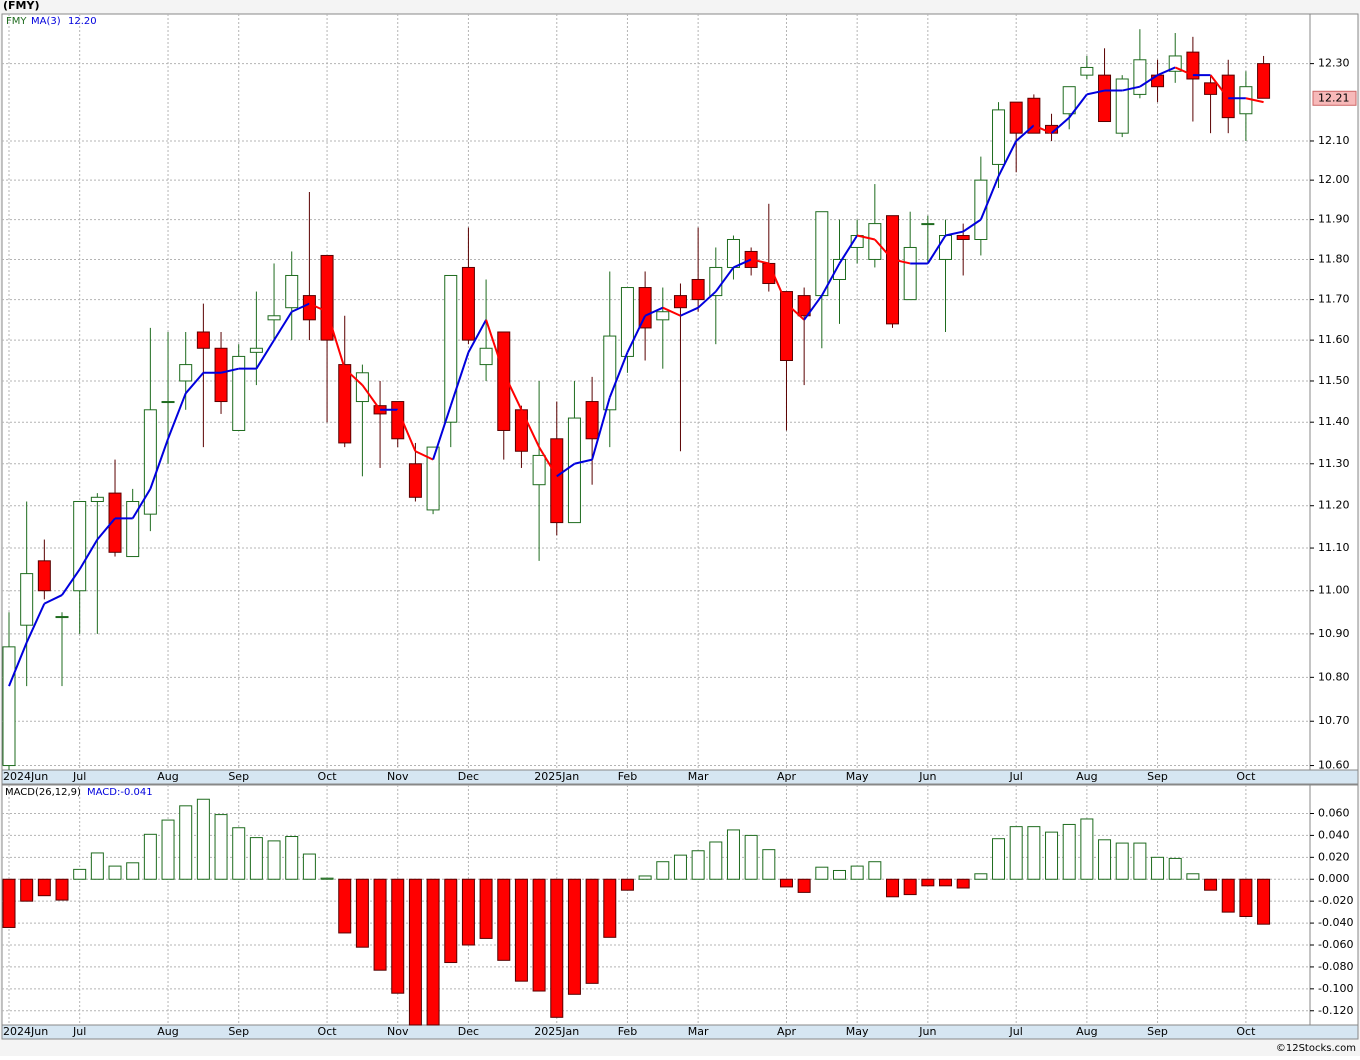 The image size is (1360, 1060). I want to click on y-tick-label: 10.80, so click(1334, 676).